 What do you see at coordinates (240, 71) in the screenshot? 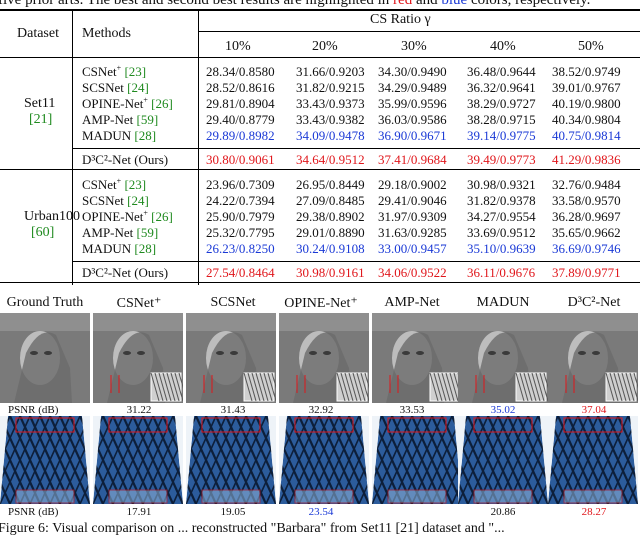
I see `table-cell: 28.34/0.8580` at bounding box center [240, 71].